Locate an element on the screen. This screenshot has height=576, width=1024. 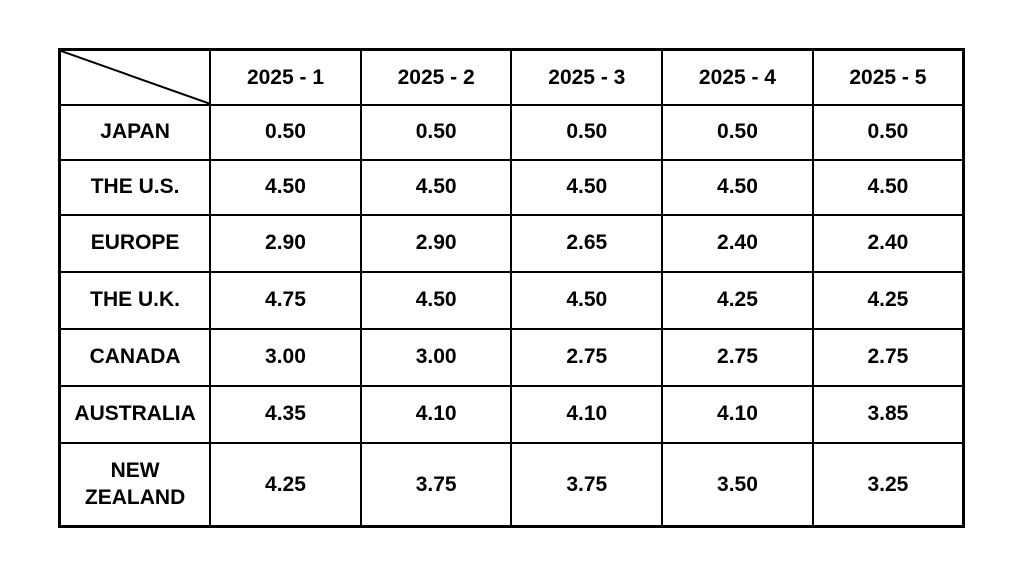
column-header: 2025 - 4 is located at coordinates (737, 77).